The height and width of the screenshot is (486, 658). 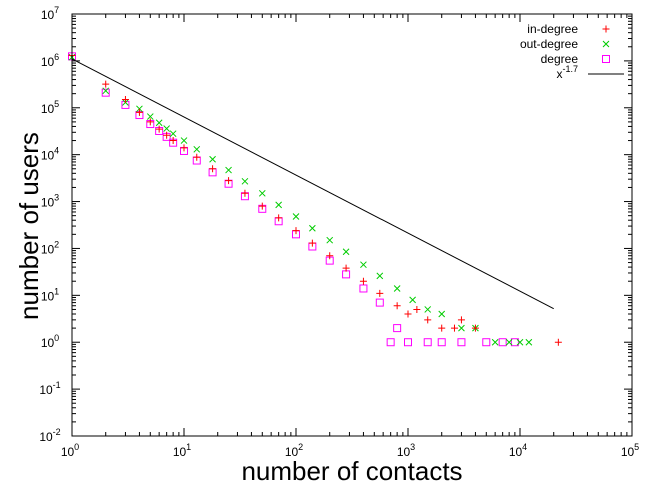 I want to click on x-tick-label: 10³, so click(x=406, y=450).